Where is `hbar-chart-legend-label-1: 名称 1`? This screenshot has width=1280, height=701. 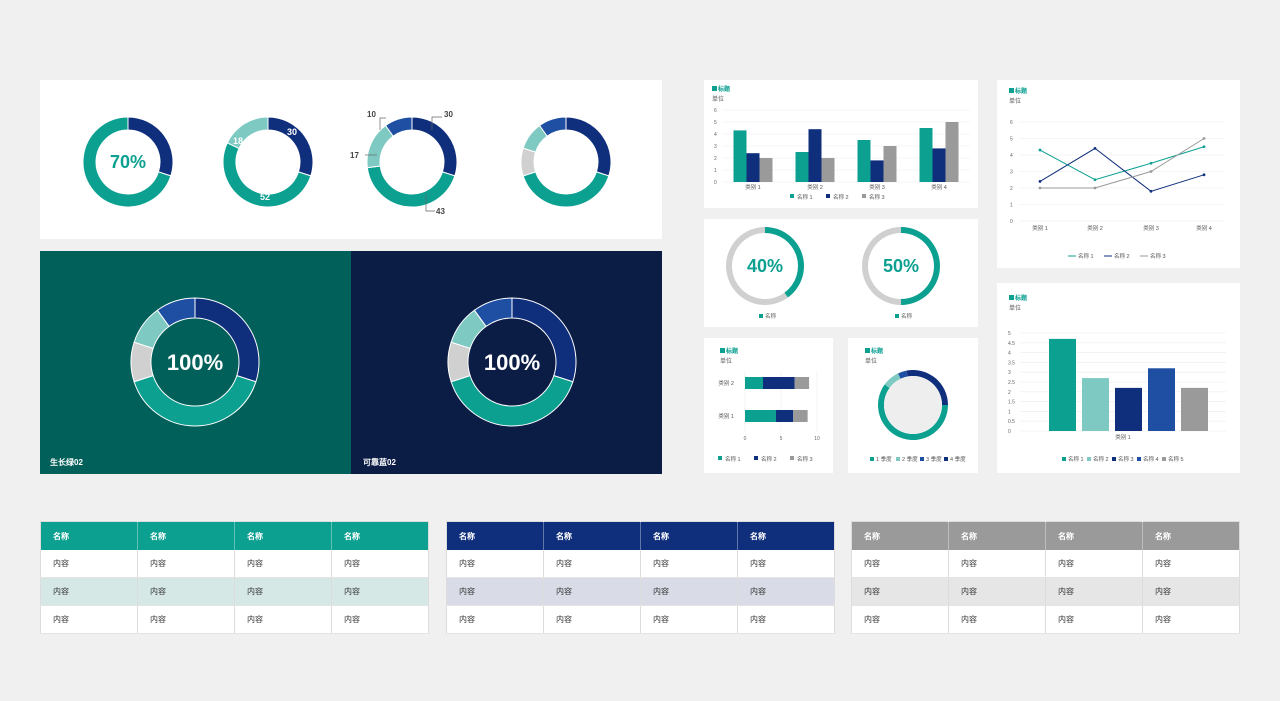 hbar-chart-legend-label-1: 名称 1 is located at coordinates (733, 459).